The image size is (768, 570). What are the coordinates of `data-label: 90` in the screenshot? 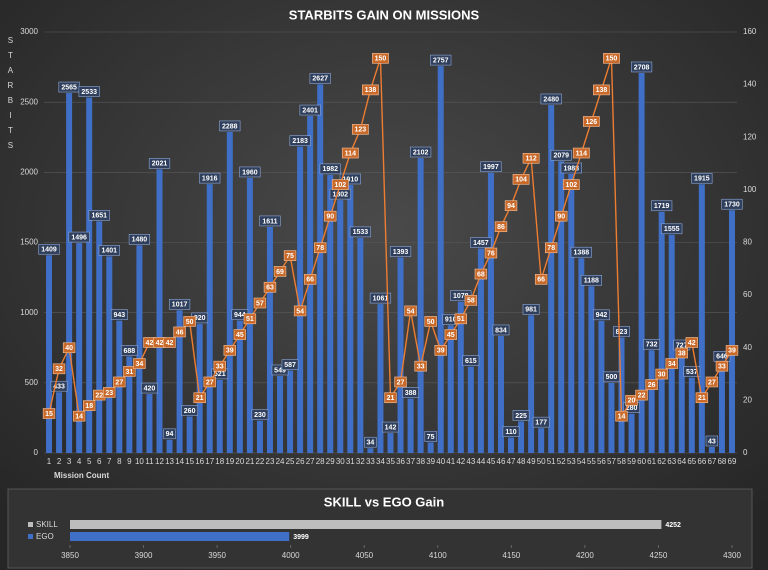 It's located at (561, 217).